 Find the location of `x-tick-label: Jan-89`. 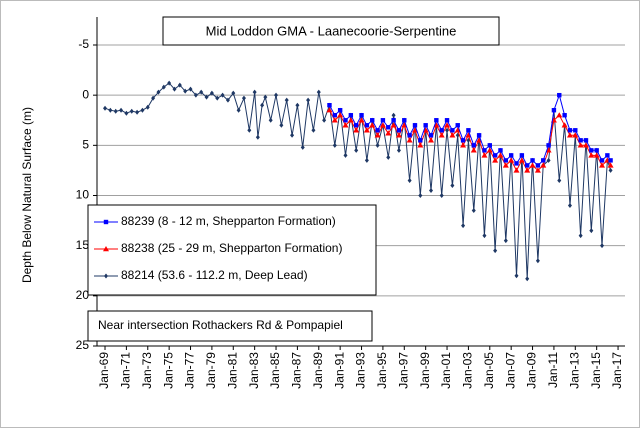

x-tick-label: Jan-89 is located at coordinates (318, 370).